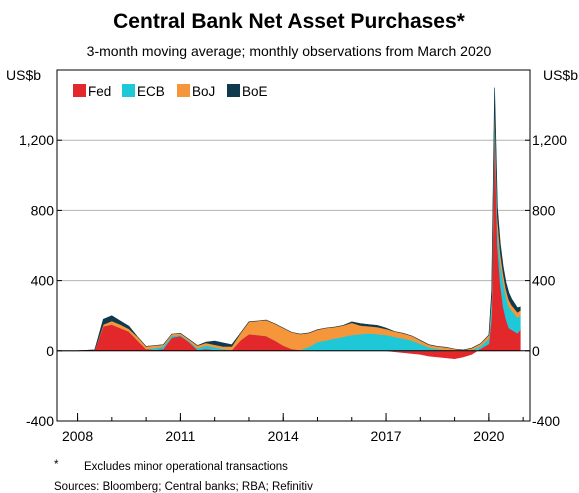 The height and width of the screenshot is (493, 579). What do you see at coordinates (488, 436) in the screenshot?
I see `x-tick-label: 2020` at bounding box center [488, 436].